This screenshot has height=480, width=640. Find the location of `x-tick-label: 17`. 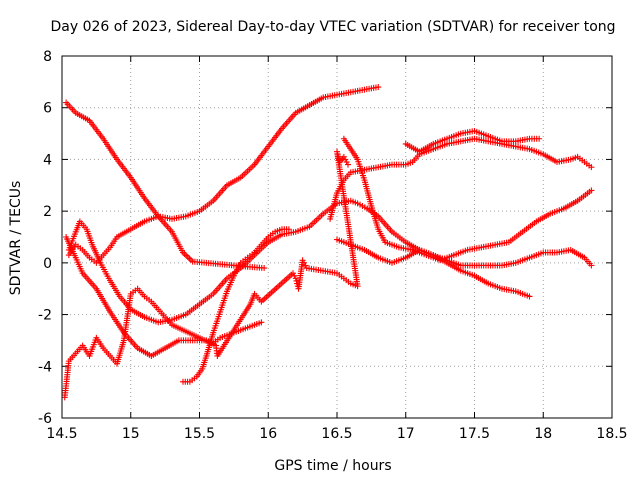

x-tick-label: 17 is located at coordinates (406, 434).